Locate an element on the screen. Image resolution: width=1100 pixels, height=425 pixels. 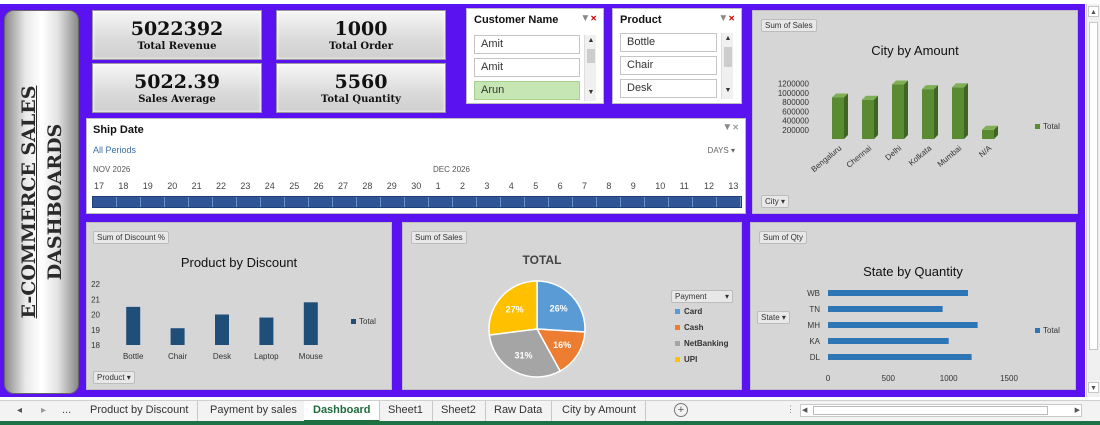
field-button-sum-of-discount: Sum of Discount % is located at coordinates (131, 237).